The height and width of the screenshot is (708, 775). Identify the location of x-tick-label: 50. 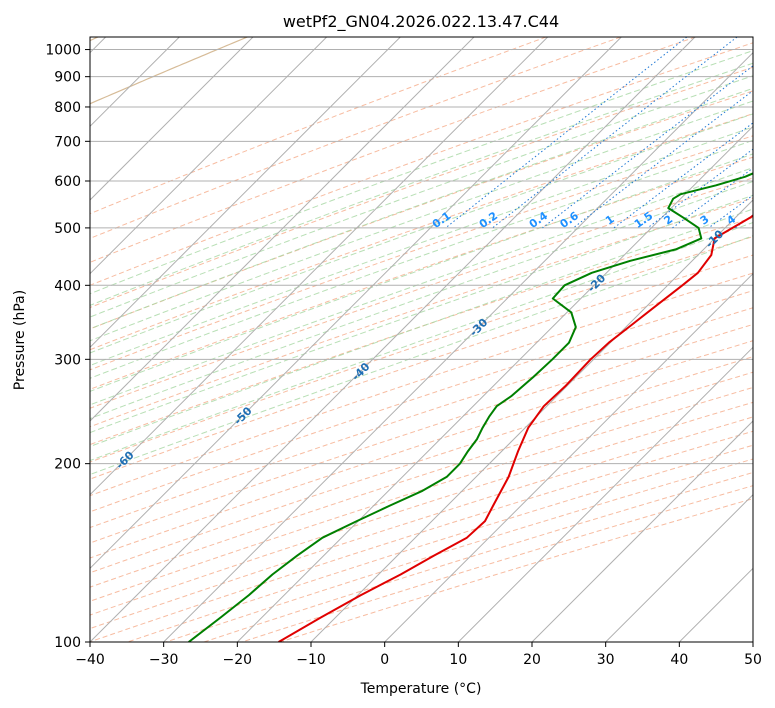
(753, 660).